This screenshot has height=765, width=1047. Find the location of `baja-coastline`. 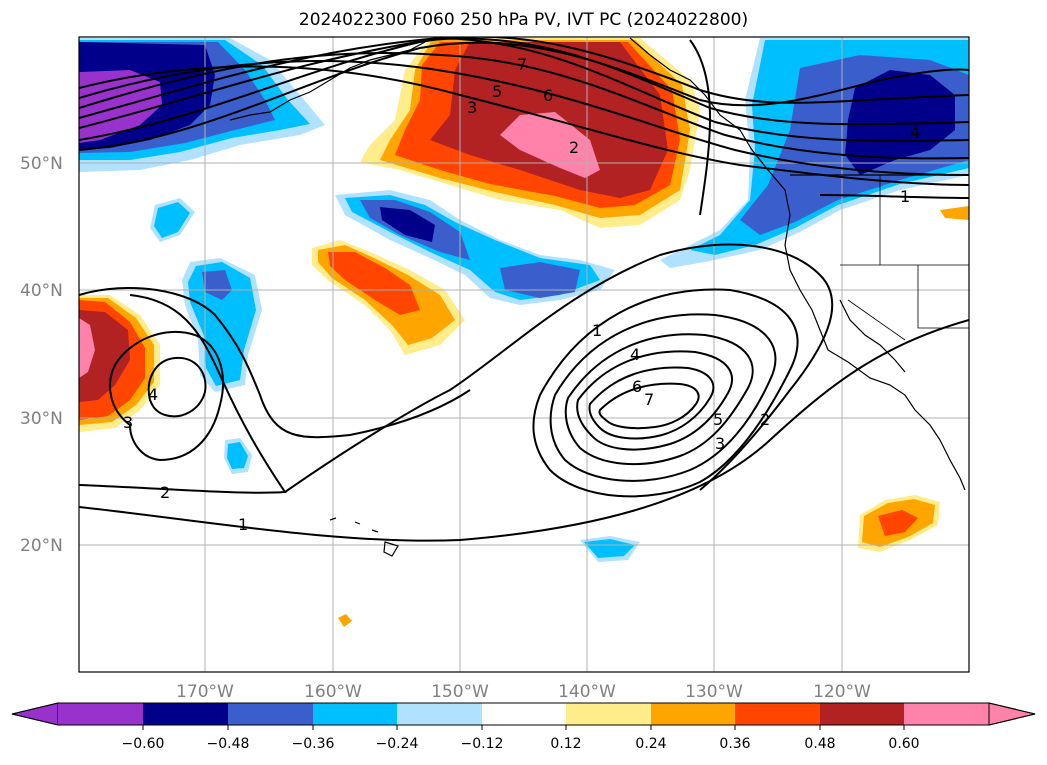

baja-coastline is located at coordinates (872, 336).